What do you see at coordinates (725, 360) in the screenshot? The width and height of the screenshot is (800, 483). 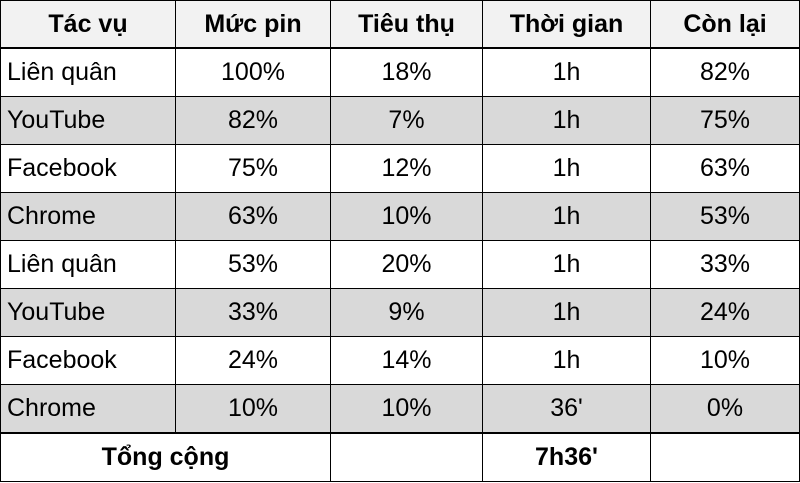 I see `remaining-cell: 10%` at bounding box center [725, 360].